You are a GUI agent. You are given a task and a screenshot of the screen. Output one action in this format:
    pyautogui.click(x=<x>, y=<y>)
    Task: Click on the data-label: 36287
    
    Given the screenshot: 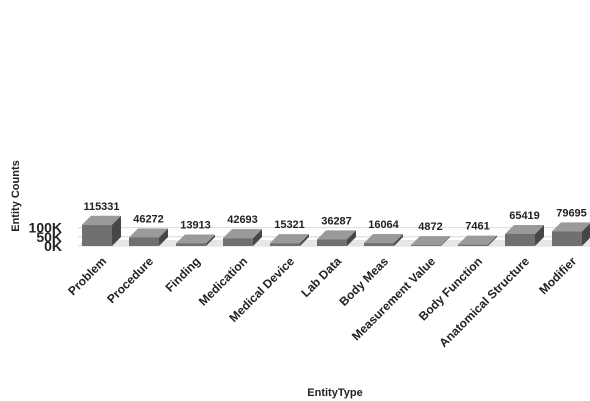 What is the action you would take?
    pyautogui.click(x=336, y=221)
    